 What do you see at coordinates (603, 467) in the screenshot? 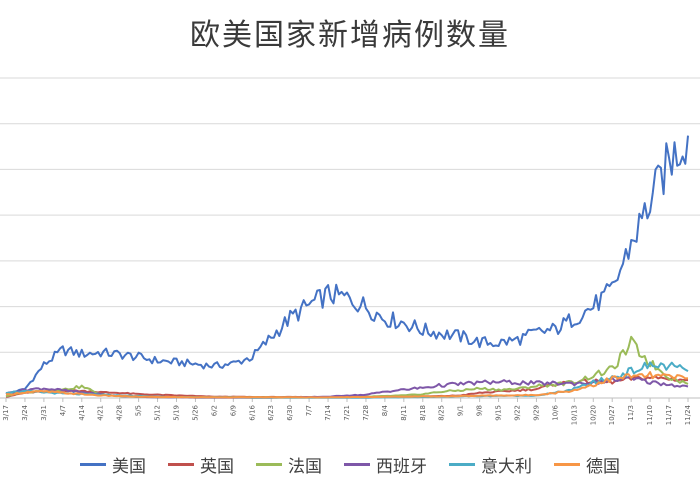
I see `legend-label: 德国` at bounding box center [603, 467].